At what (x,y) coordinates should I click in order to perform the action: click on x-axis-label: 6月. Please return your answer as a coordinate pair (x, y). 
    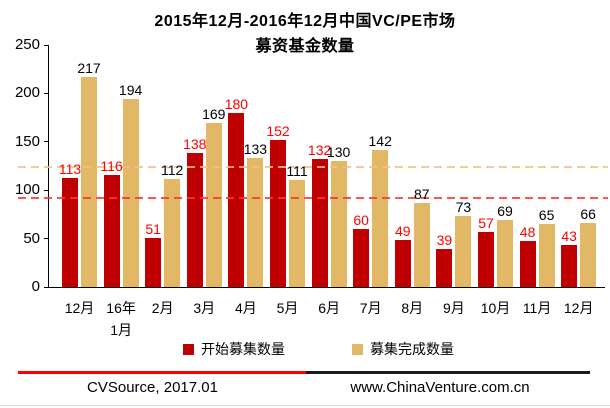
    Looking at the image, I should click on (329, 308).